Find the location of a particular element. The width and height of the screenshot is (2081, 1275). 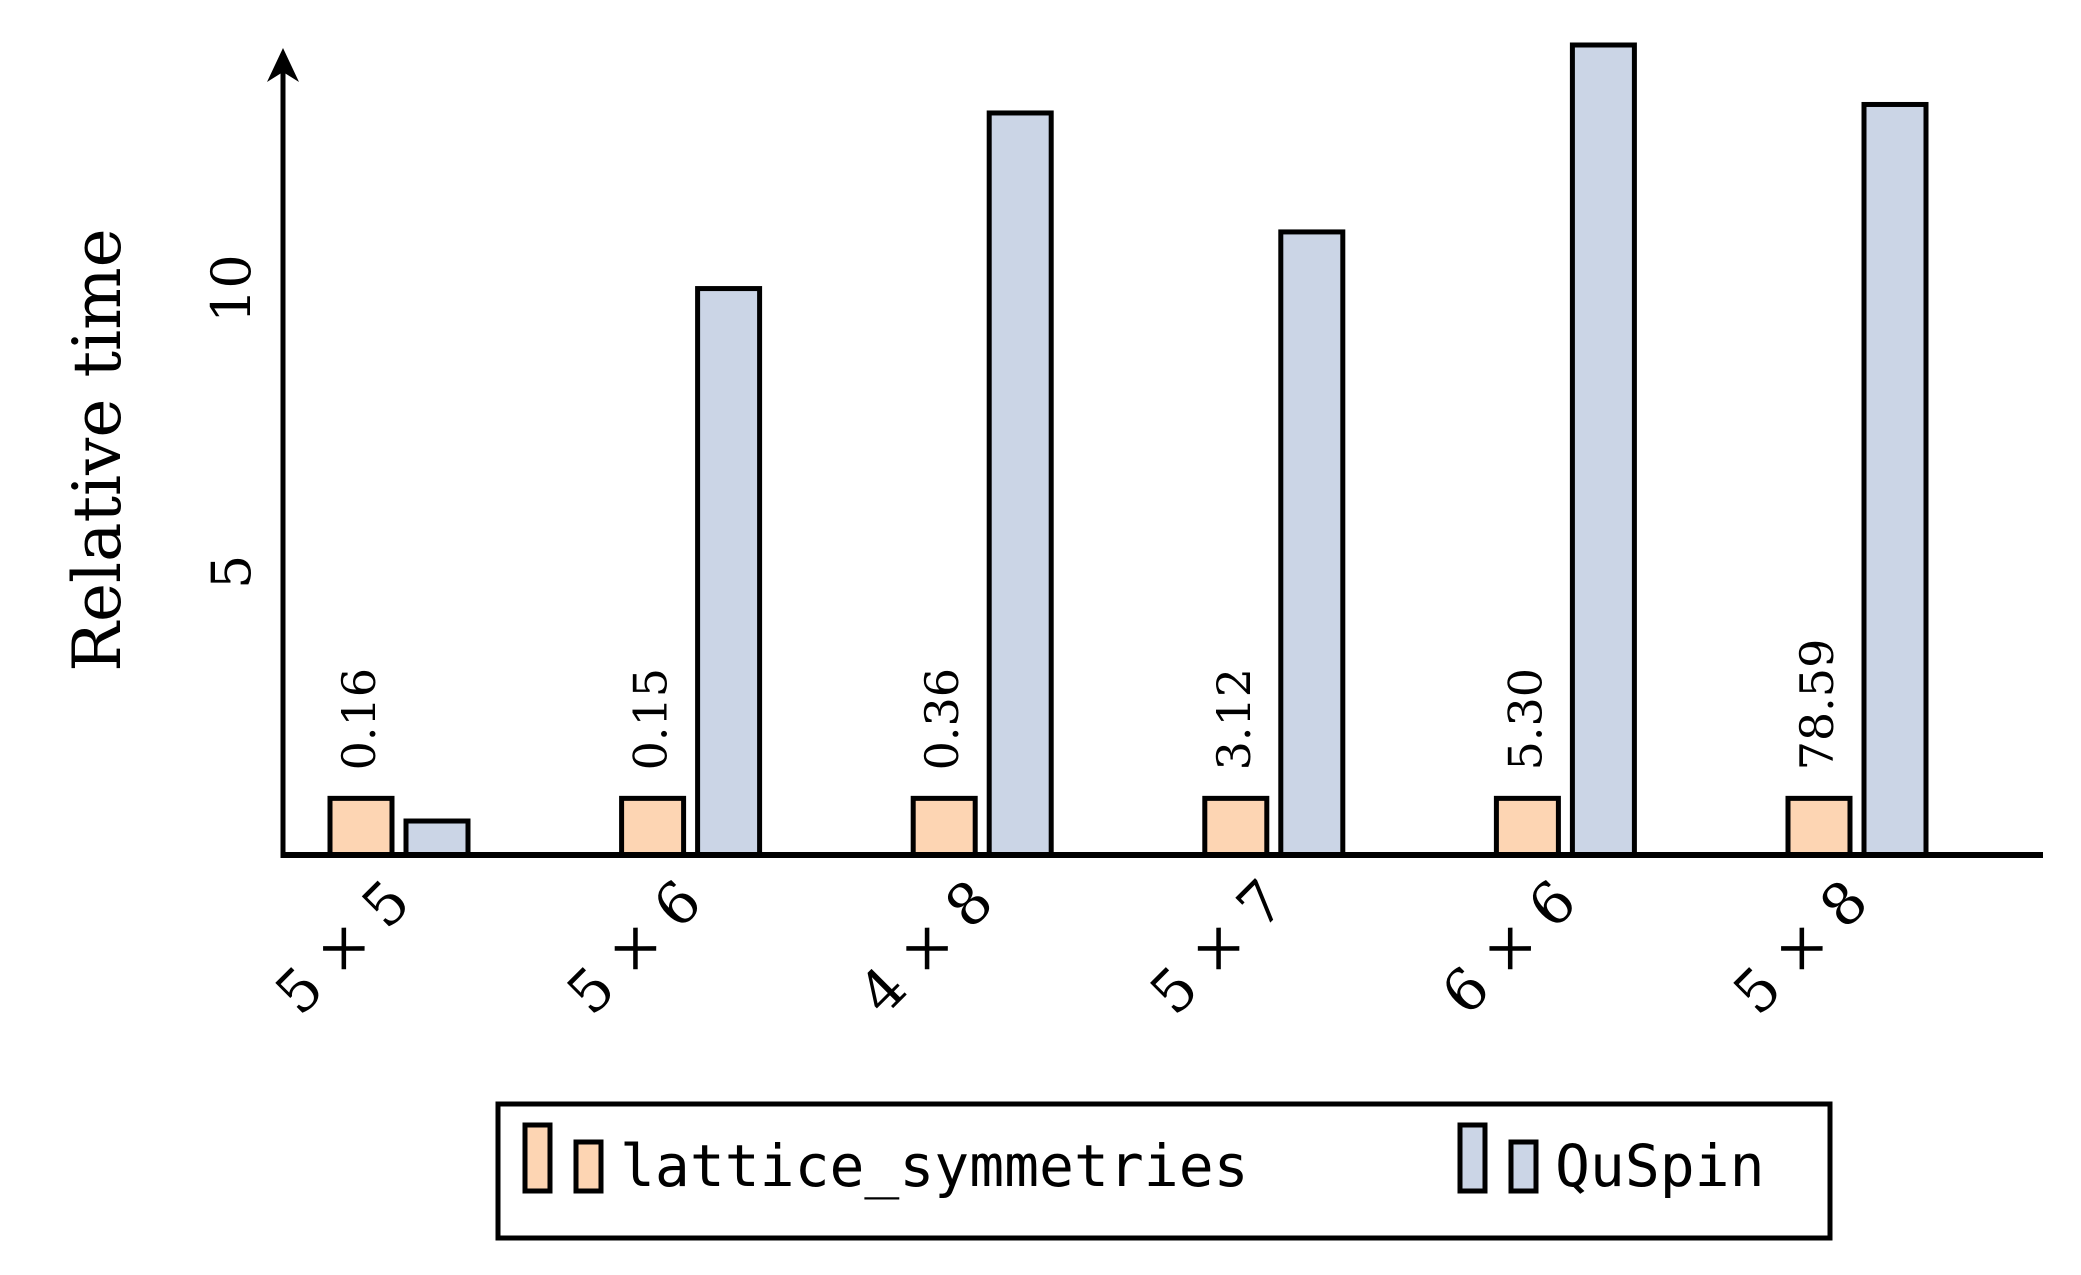

x-tick-label-6: 5 × 8 is located at coordinates (1800, 947).